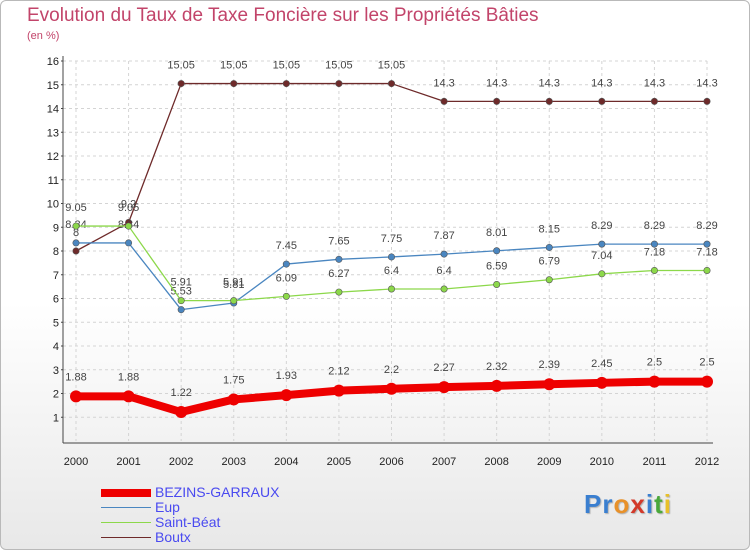 The width and height of the screenshot is (750, 550). Describe the element at coordinates (56, 228) in the screenshot. I see `y-tick-label: 9` at that location.